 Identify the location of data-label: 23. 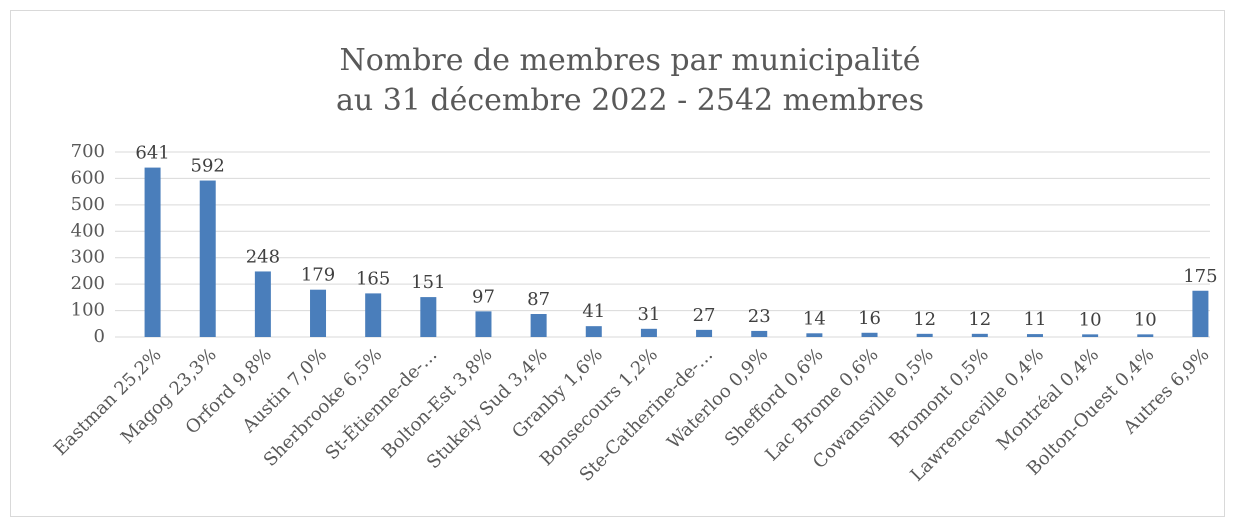
(759, 316).